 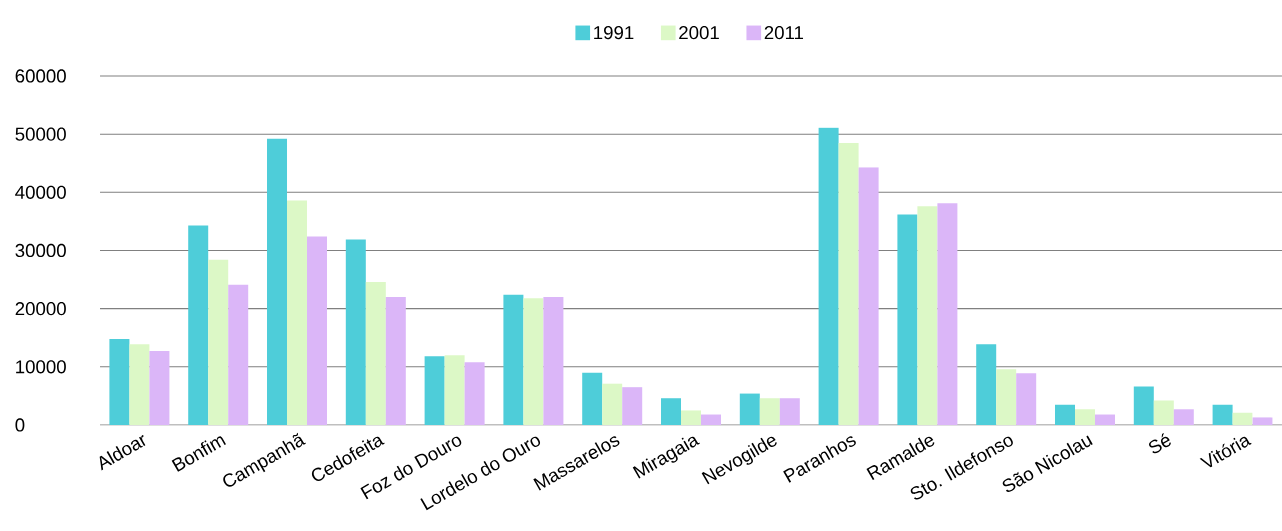 I want to click on y-tick-label: 20000, so click(x=40, y=309).